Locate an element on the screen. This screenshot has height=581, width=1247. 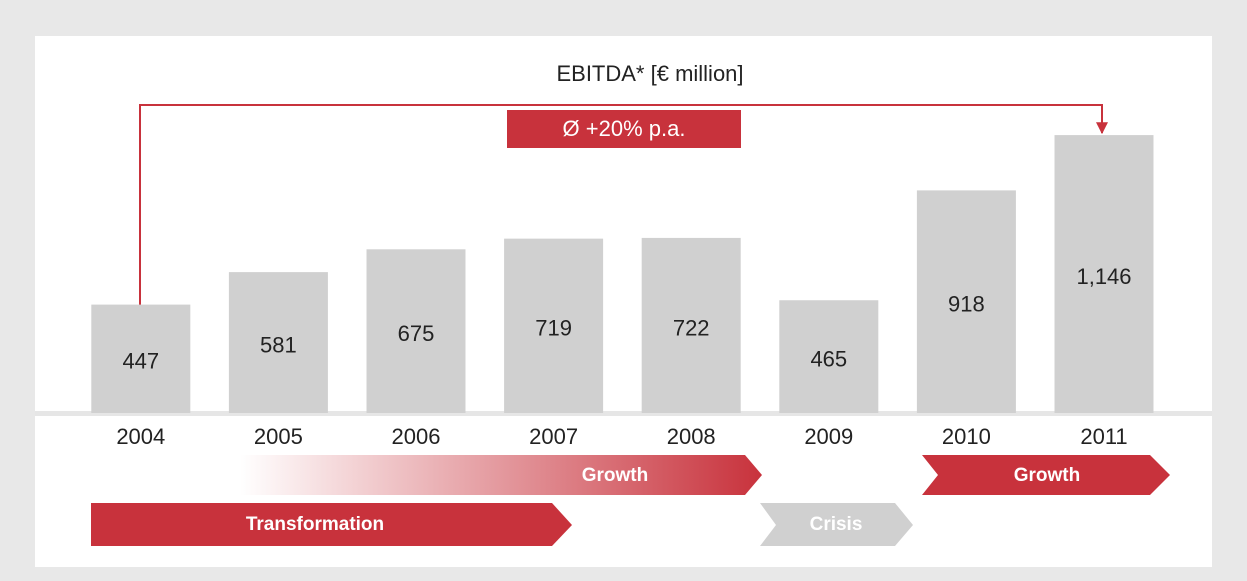
x-tick-label: 2004 is located at coordinates (140, 436).